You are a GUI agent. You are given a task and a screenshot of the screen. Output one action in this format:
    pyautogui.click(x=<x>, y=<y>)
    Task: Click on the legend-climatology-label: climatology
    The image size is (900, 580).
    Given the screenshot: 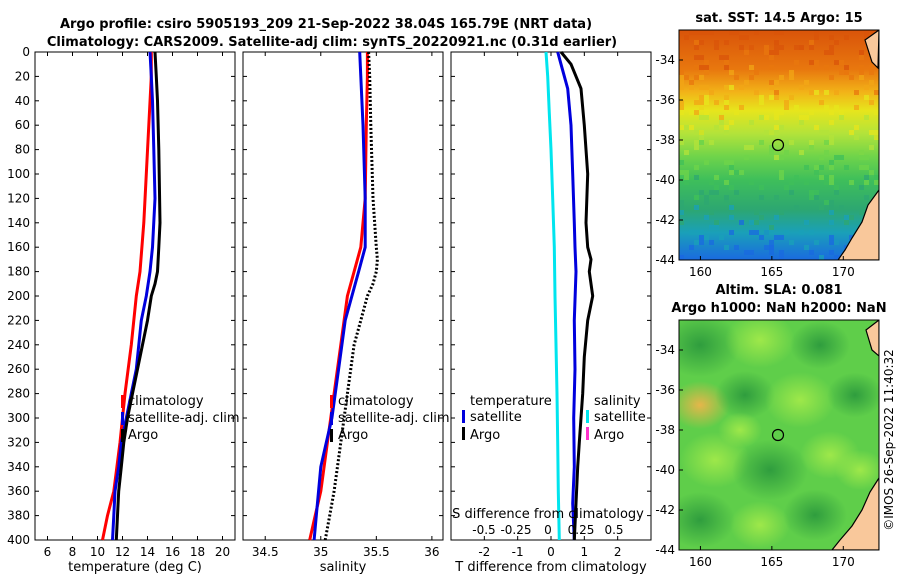 What is the action you would take?
    pyautogui.click(x=166, y=401)
    